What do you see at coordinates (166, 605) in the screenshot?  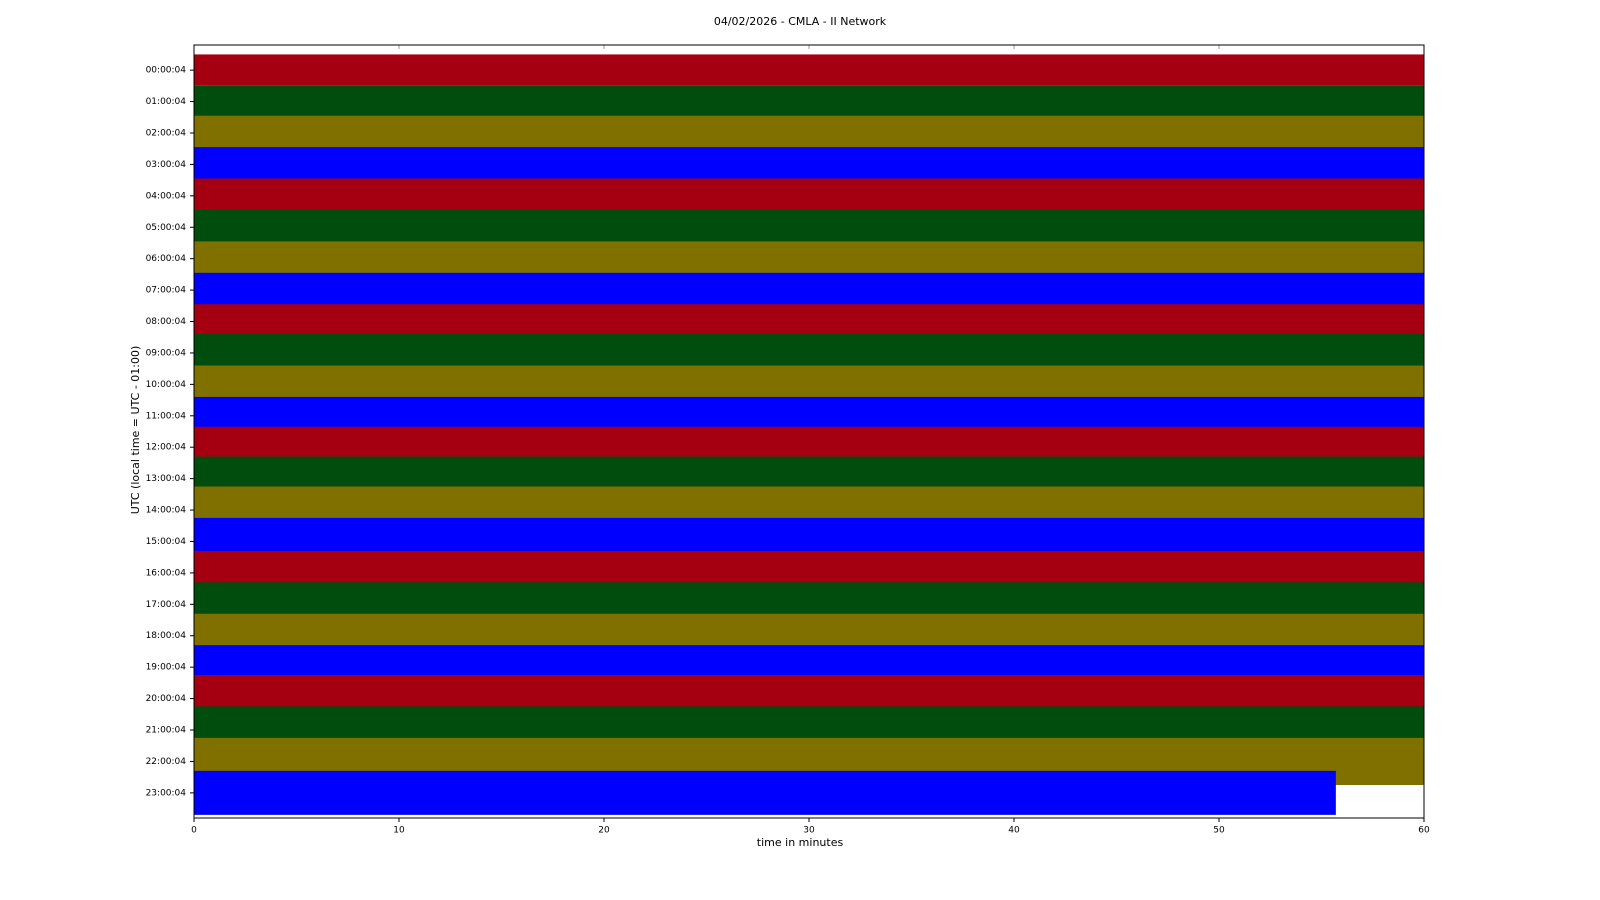 I see `y-tick-label: 17:00:04` at bounding box center [166, 605].